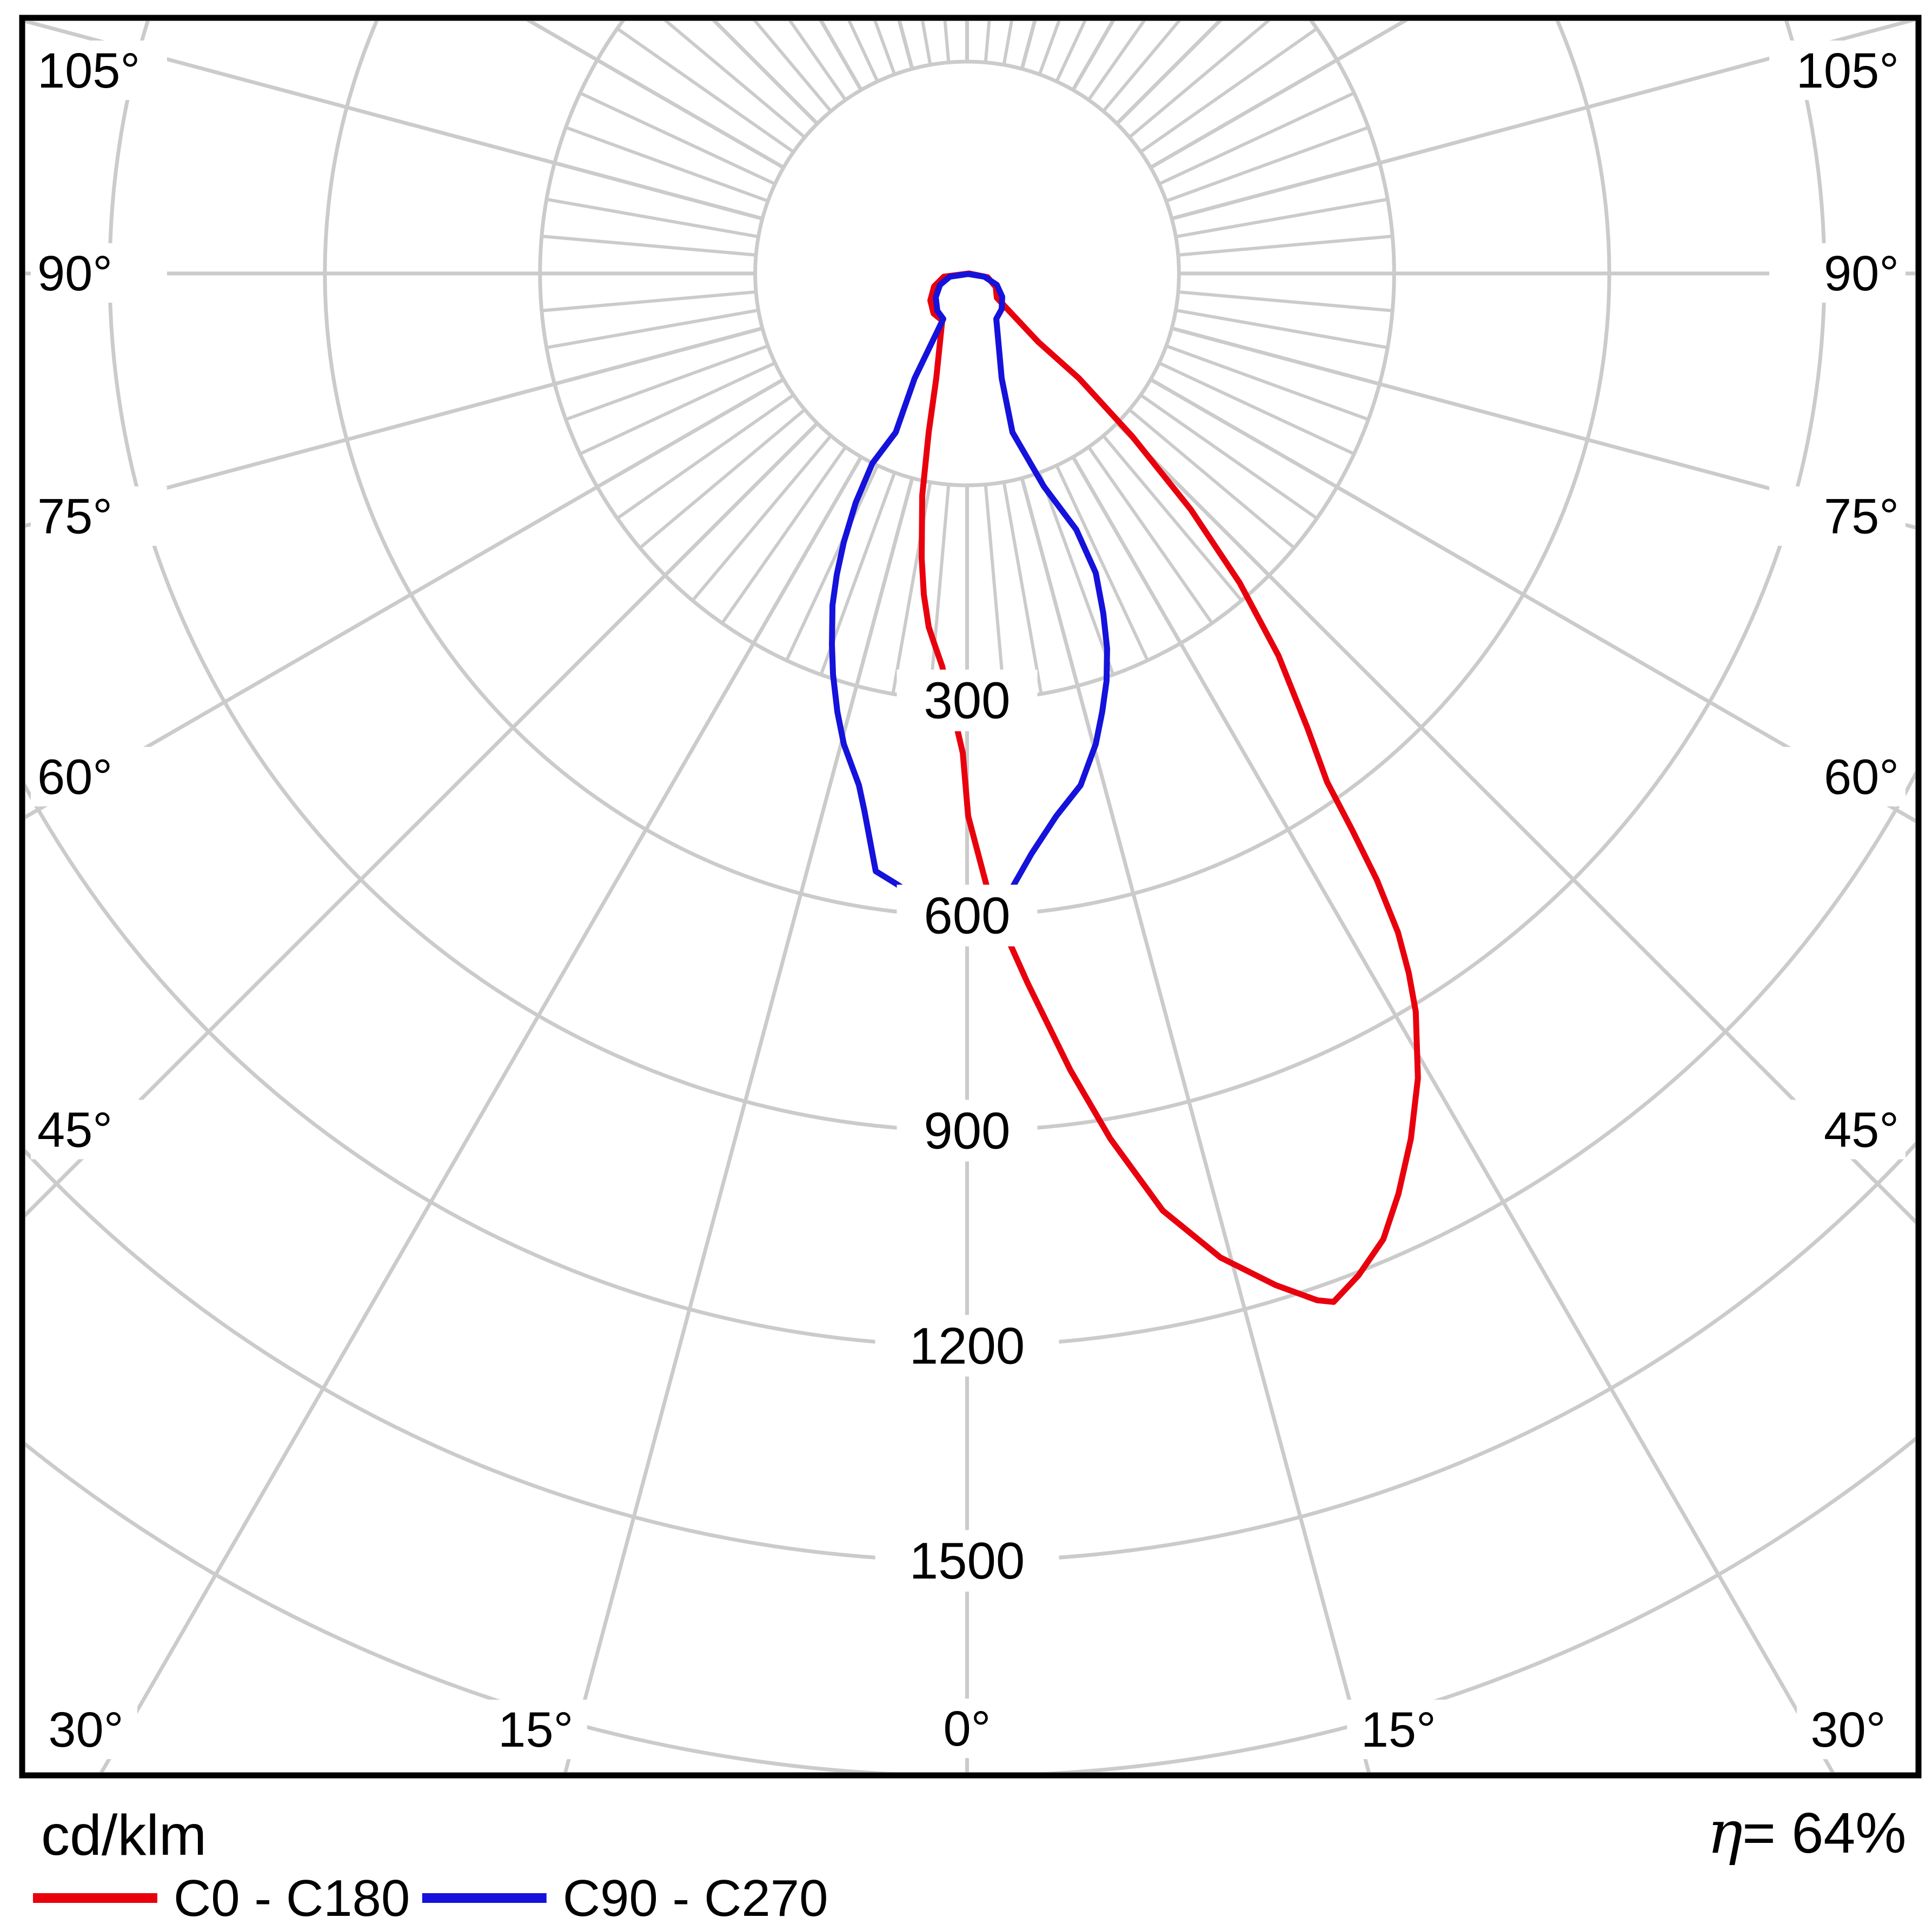  Describe the element at coordinates (695, 1898) in the screenshot. I see `legend-label-c90-c270: C90 - C270` at that location.